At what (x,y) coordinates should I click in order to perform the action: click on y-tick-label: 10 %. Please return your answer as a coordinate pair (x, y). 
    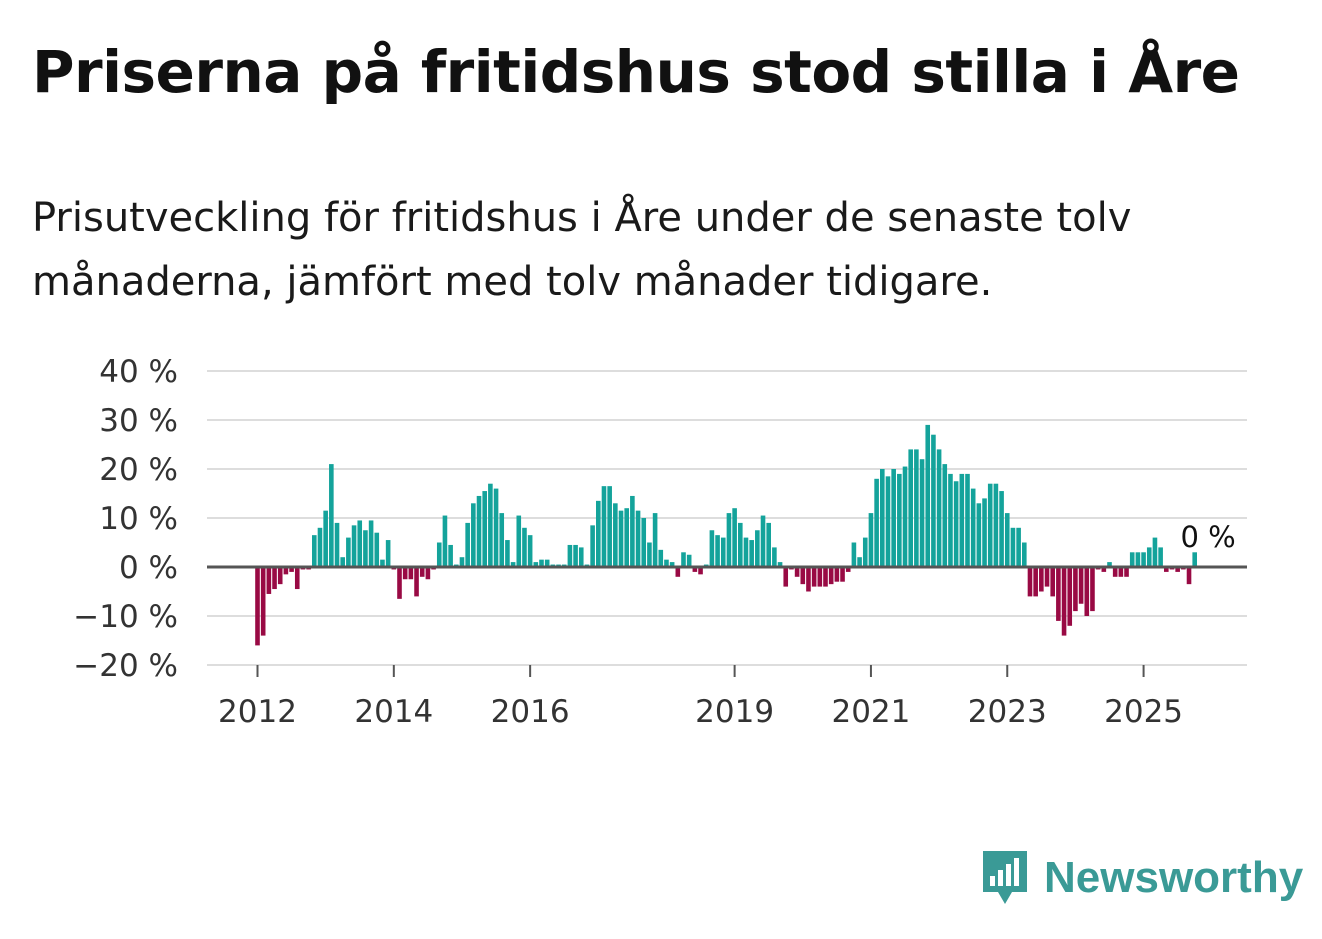
    Looking at the image, I should click on (138, 519).